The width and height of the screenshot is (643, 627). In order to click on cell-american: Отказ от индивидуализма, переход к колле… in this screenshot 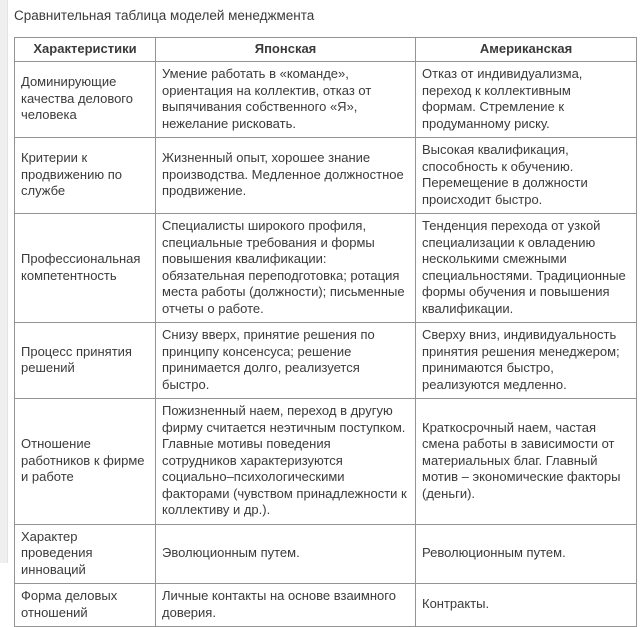, I will do `click(526, 100)`.